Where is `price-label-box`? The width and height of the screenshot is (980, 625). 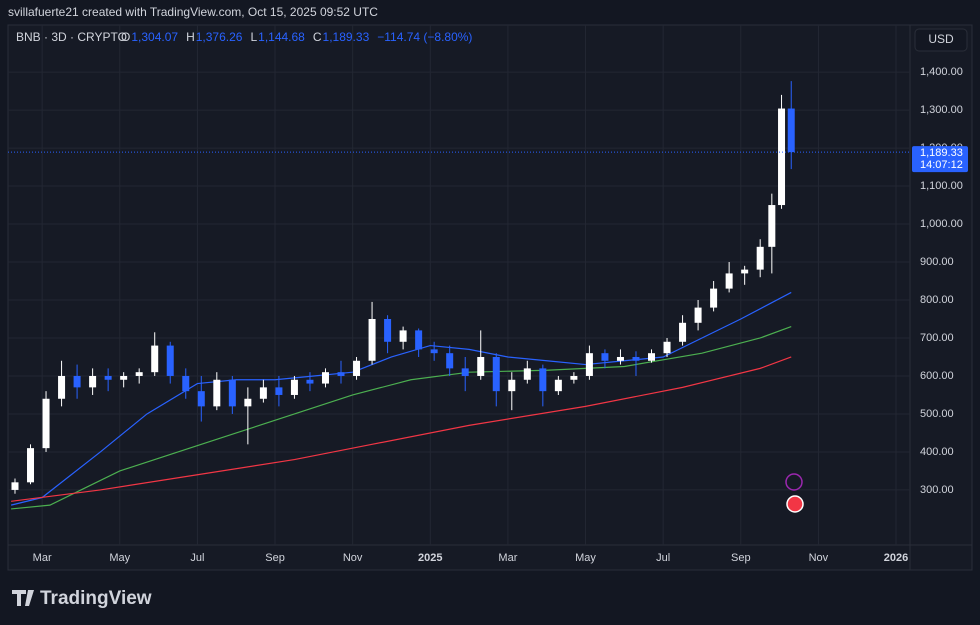 price-label-box is located at coordinates (940, 159).